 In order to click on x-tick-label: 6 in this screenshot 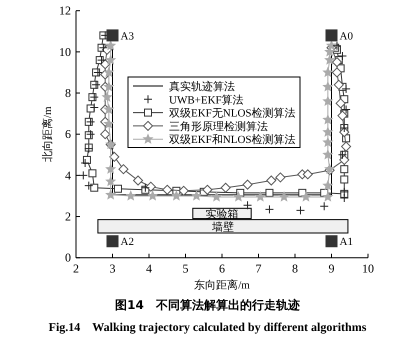, I will do `click(222, 269)`.